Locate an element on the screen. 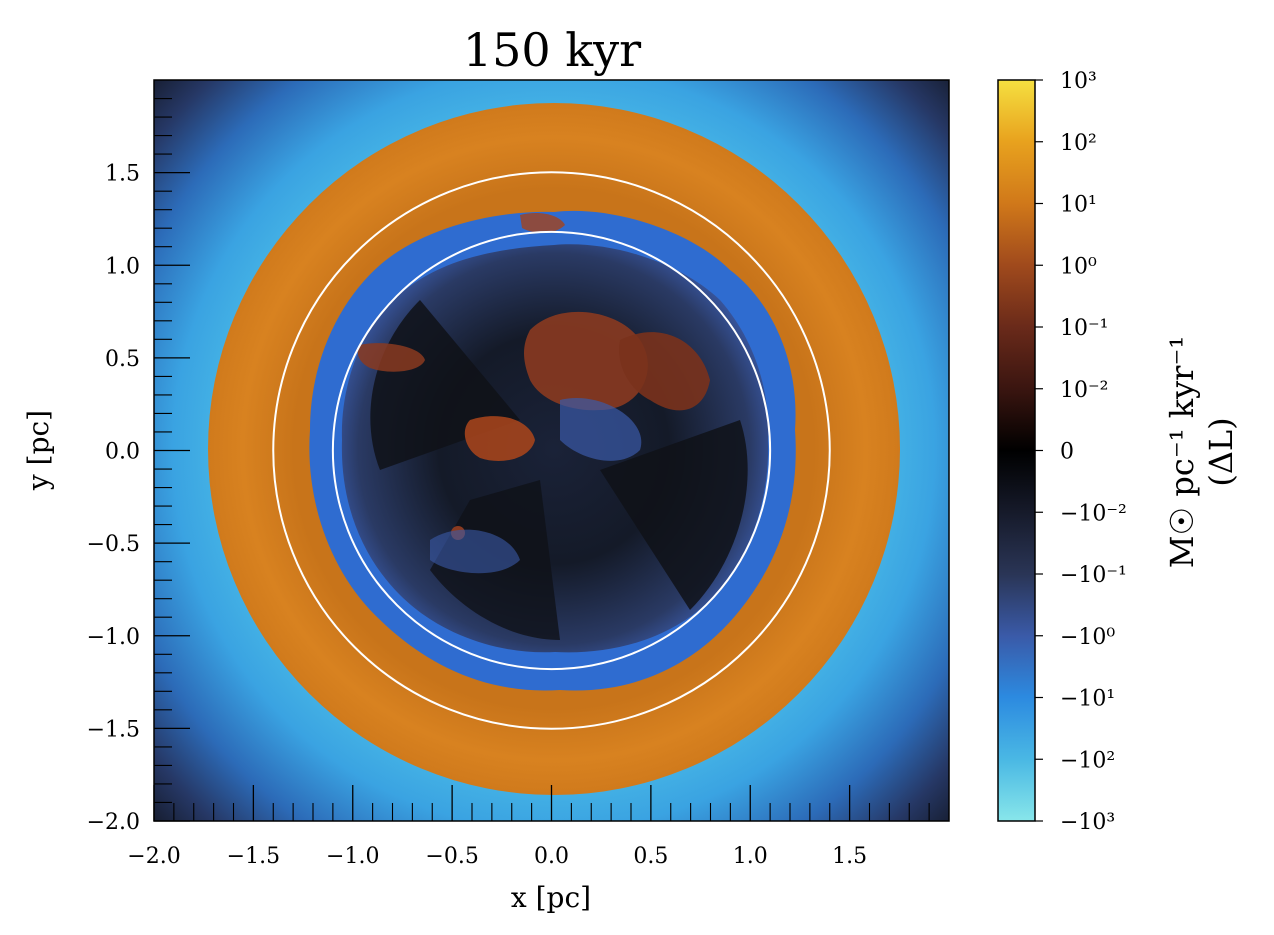 This screenshot has width=1274, height=935. dark-sector is located at coordinates (674, 515).